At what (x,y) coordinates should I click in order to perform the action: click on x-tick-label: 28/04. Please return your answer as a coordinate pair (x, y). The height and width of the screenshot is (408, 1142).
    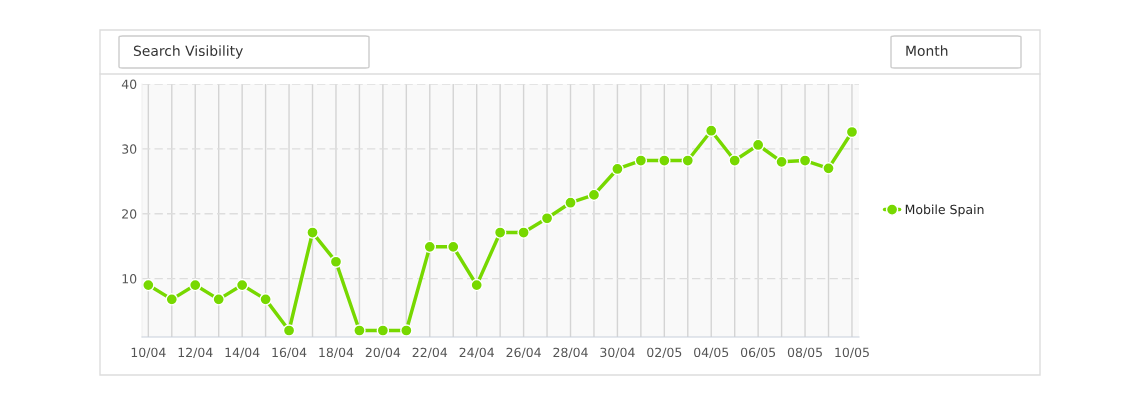
    Looking at the image, I should click on (570, 353).